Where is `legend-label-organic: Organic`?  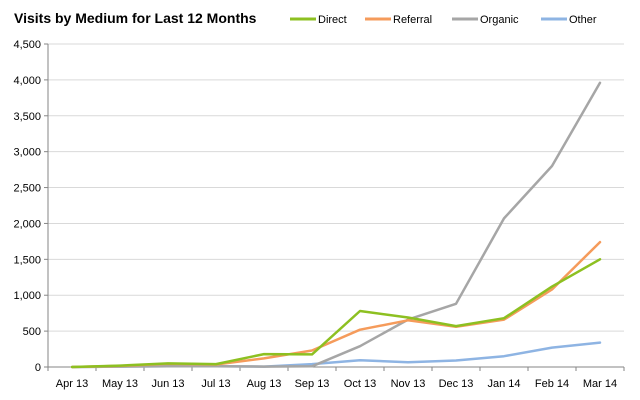 legend-label-organic: Organic is located at coordinates (499, 20).